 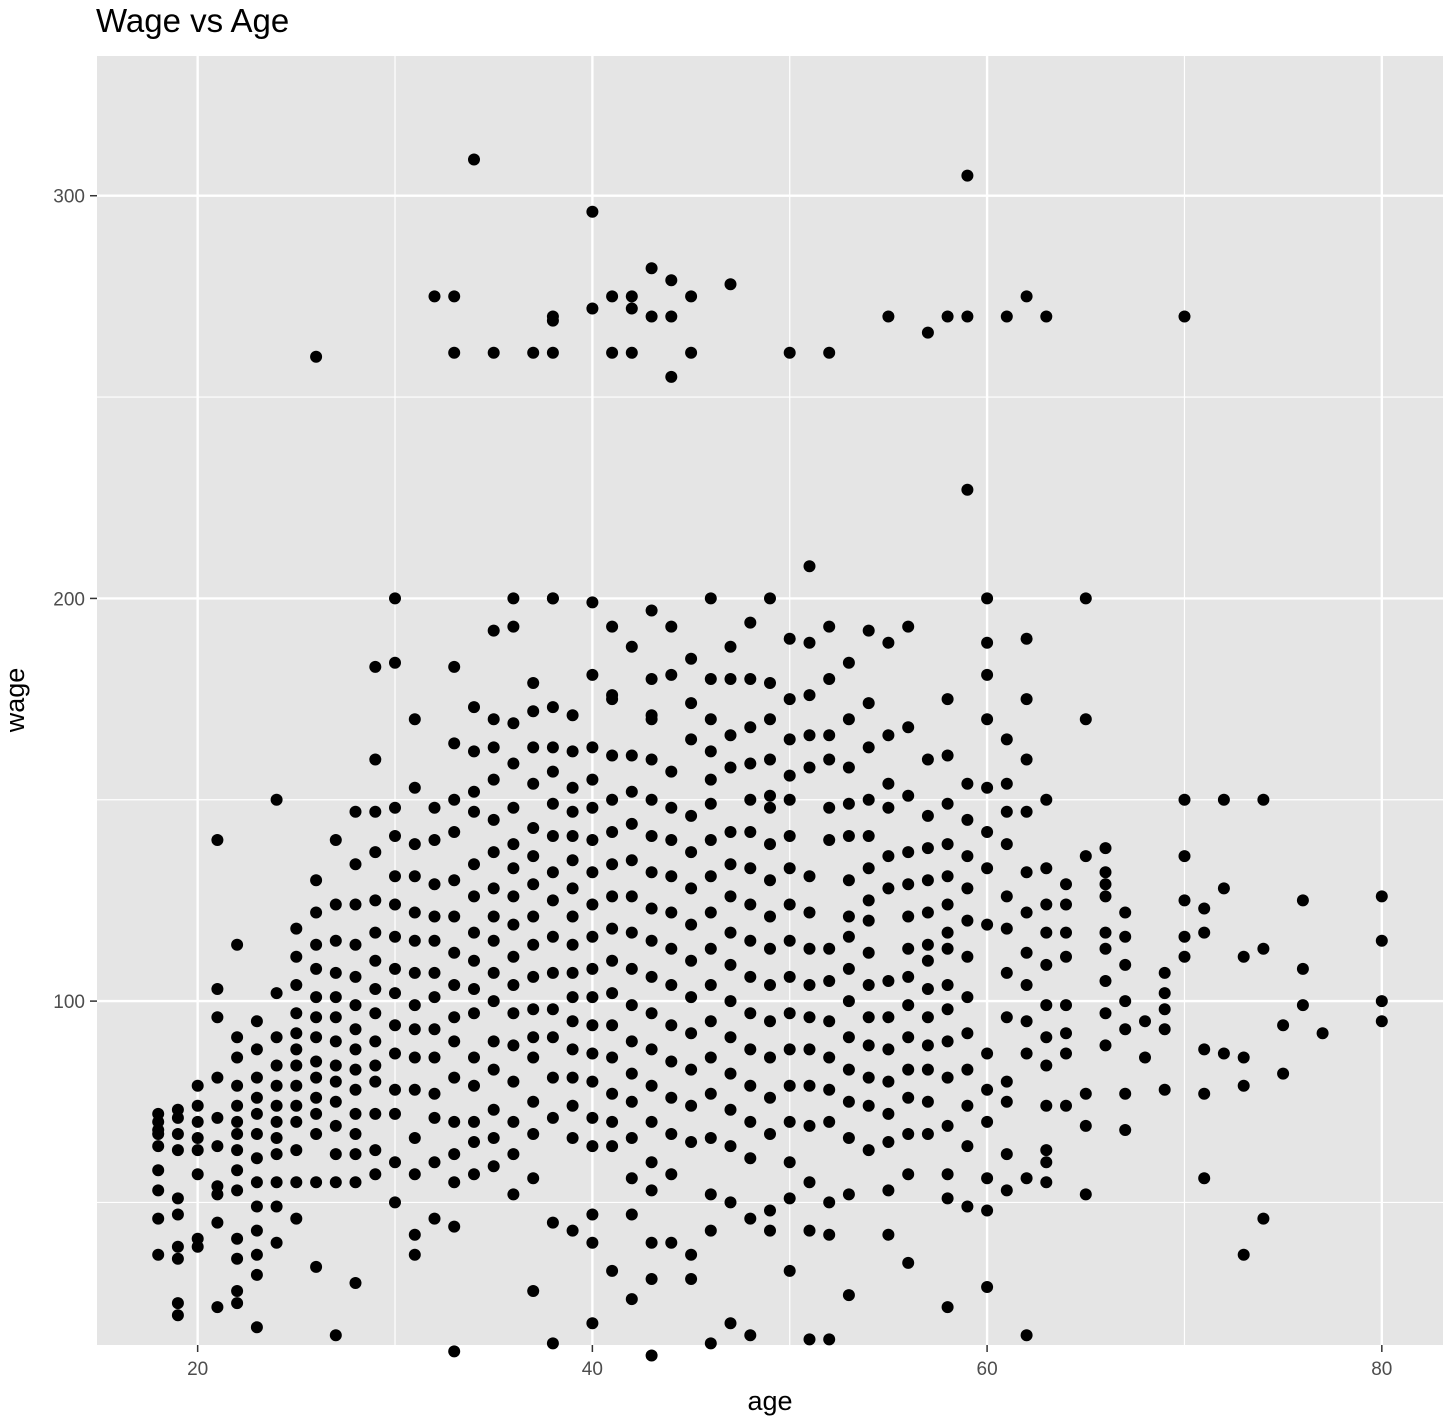 What do you see at coordinates (592, 1369) in the screenshot?
I see `x-tick-label: 40` at bounding box center [592, 1369].